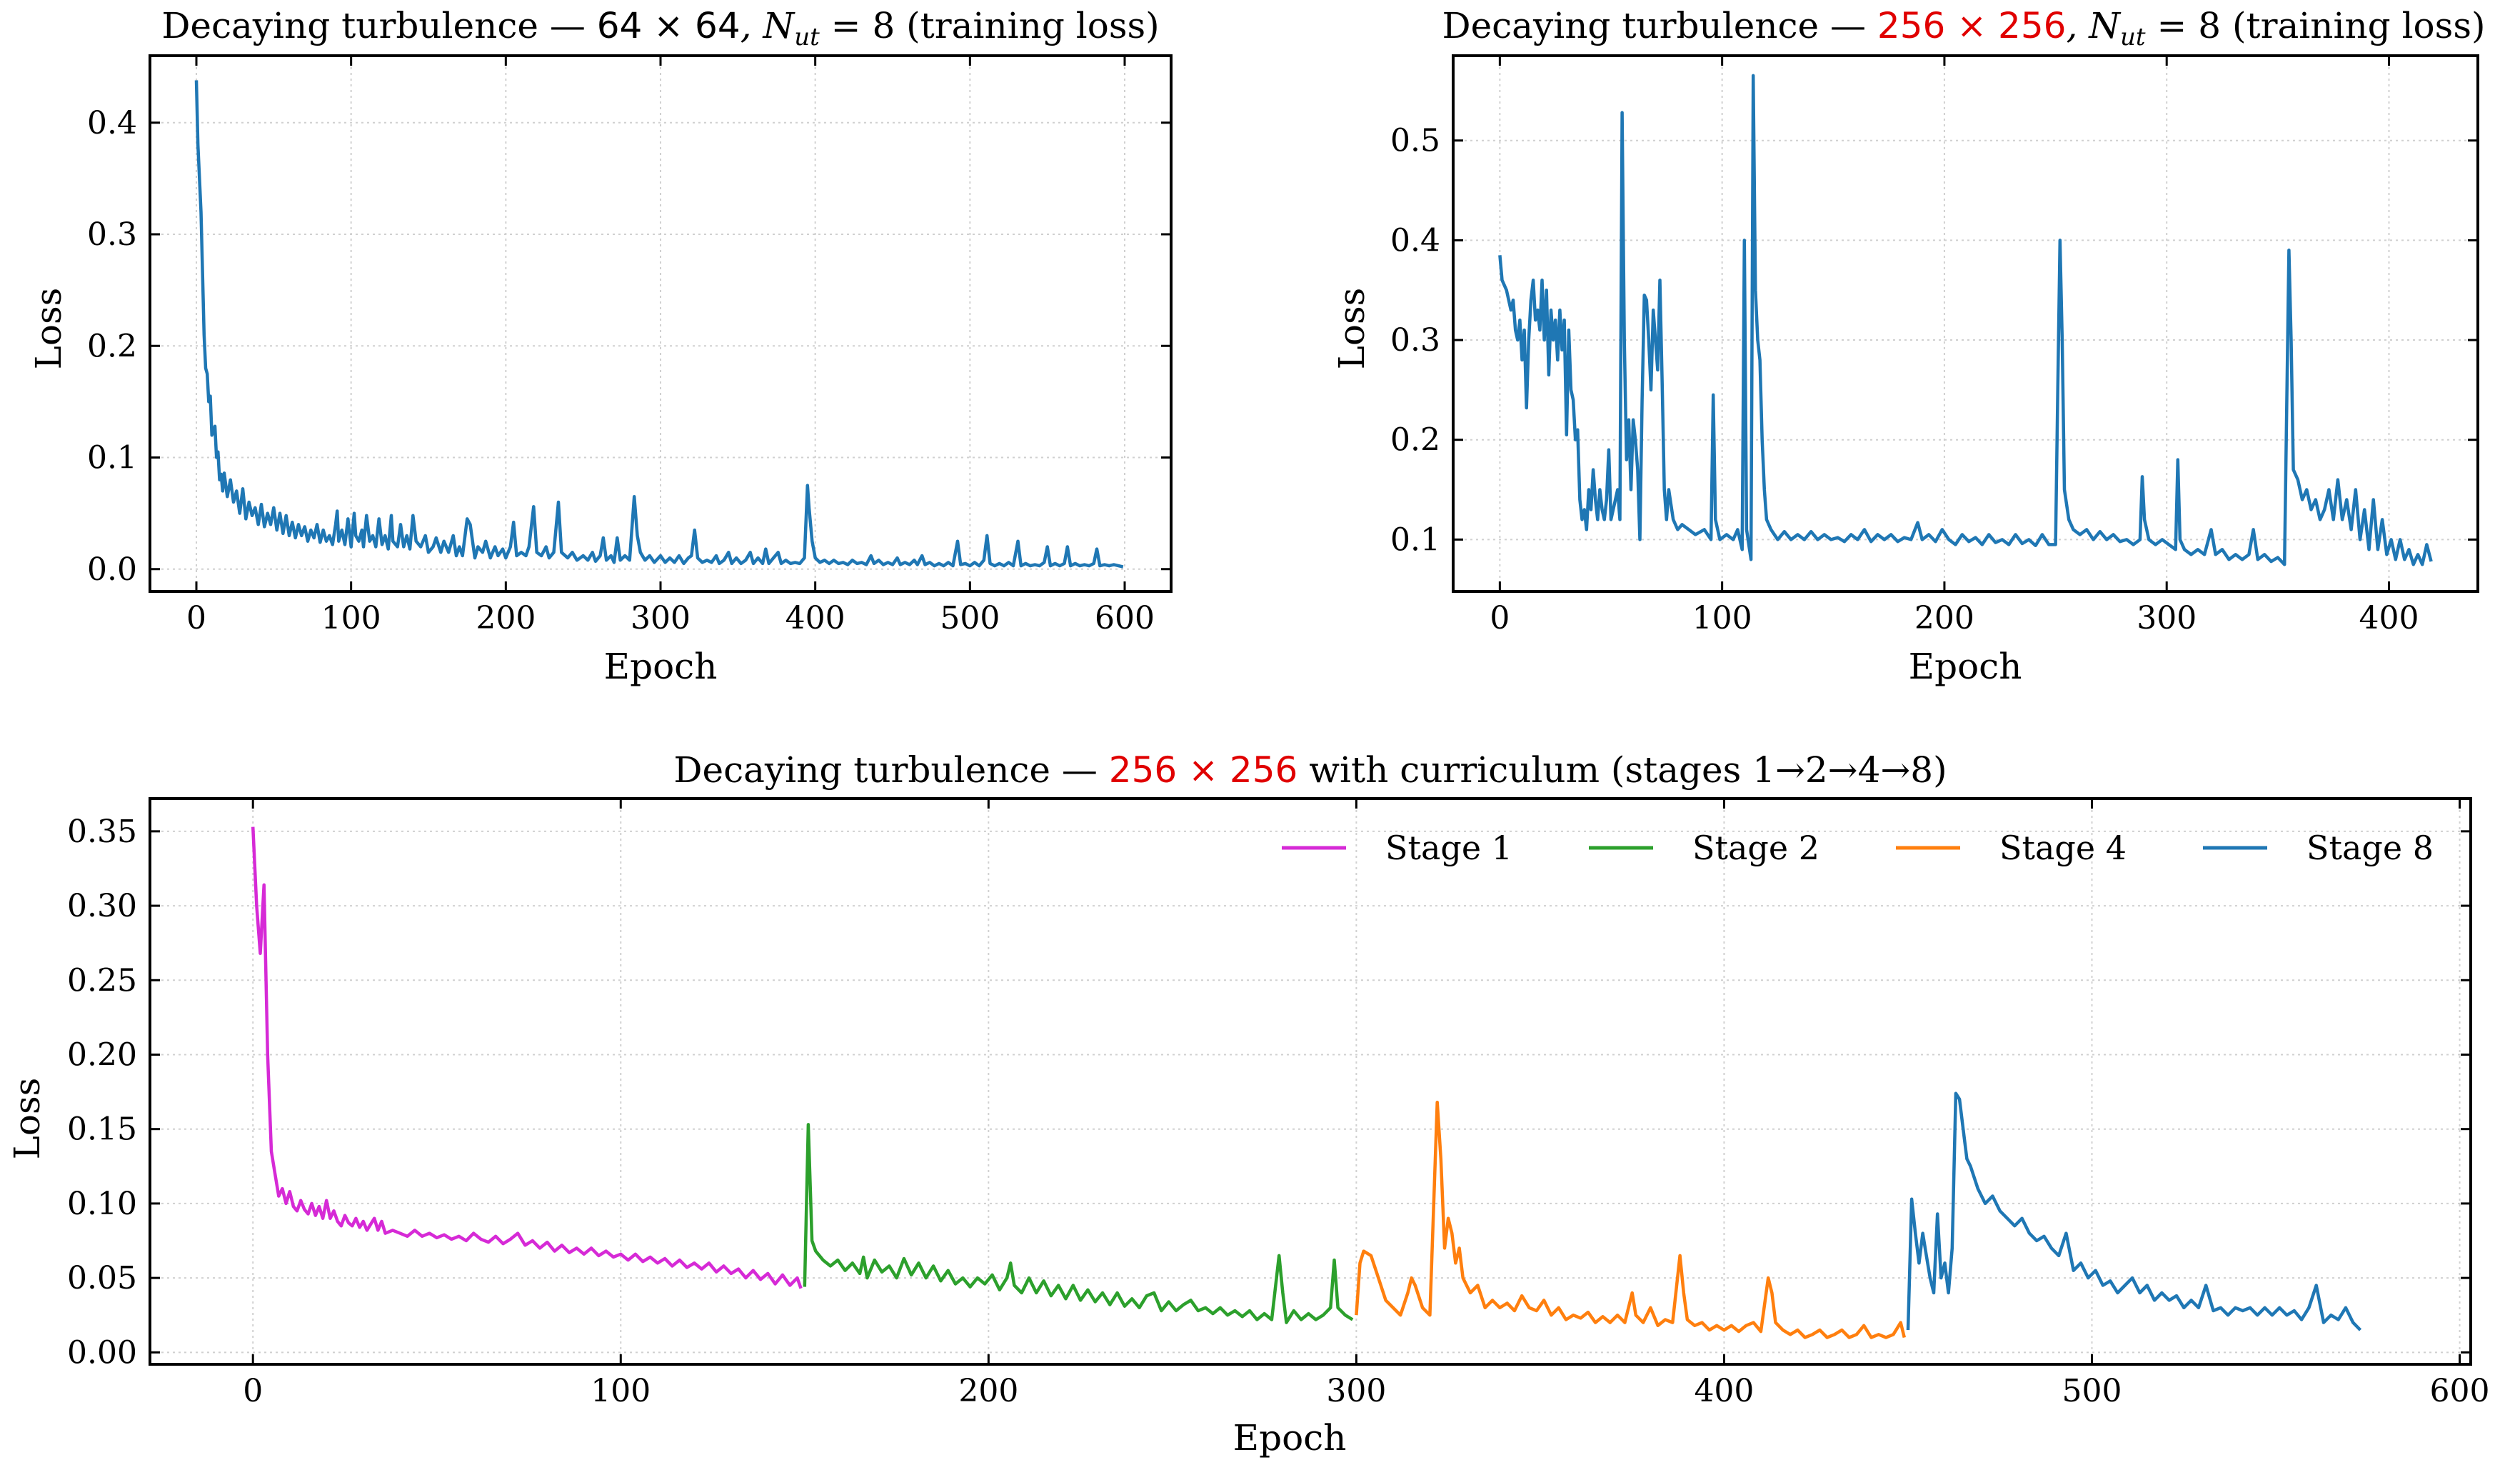 The height and width of the screenshot is (1470, 2520). Describe the element at coordinates (1858, 848) in the screenshot. I see `legend: Stage 1 Stage 2 Stage 4 Stage 8` at that location.